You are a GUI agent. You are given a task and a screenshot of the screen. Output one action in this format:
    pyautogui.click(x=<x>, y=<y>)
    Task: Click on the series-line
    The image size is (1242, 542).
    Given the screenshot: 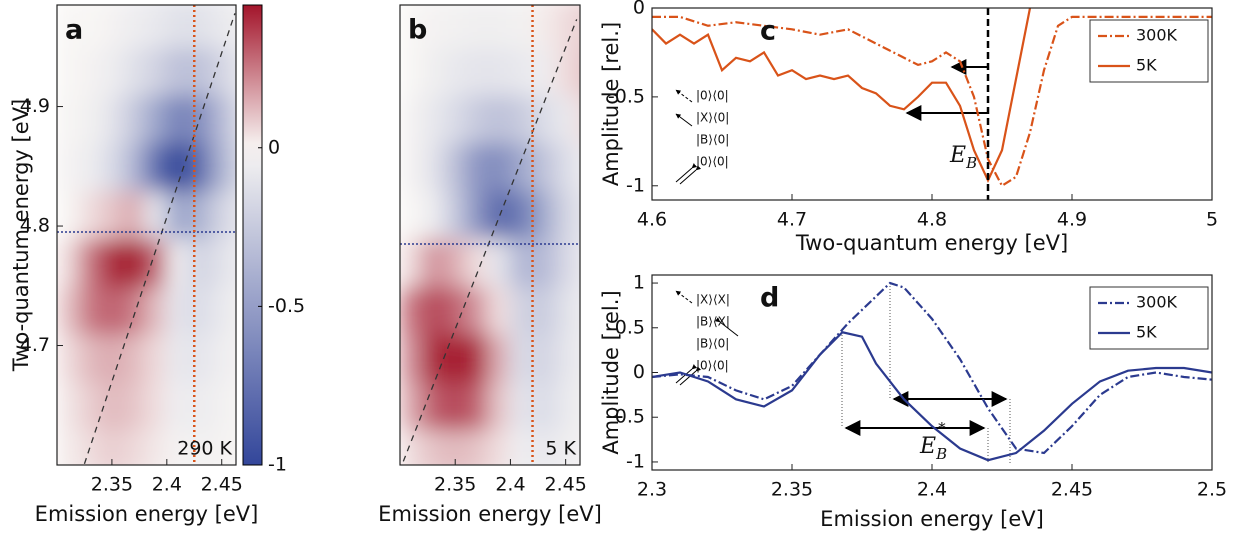 What is the action you would take?
    pyautogui.click(x=842, y=96)
    